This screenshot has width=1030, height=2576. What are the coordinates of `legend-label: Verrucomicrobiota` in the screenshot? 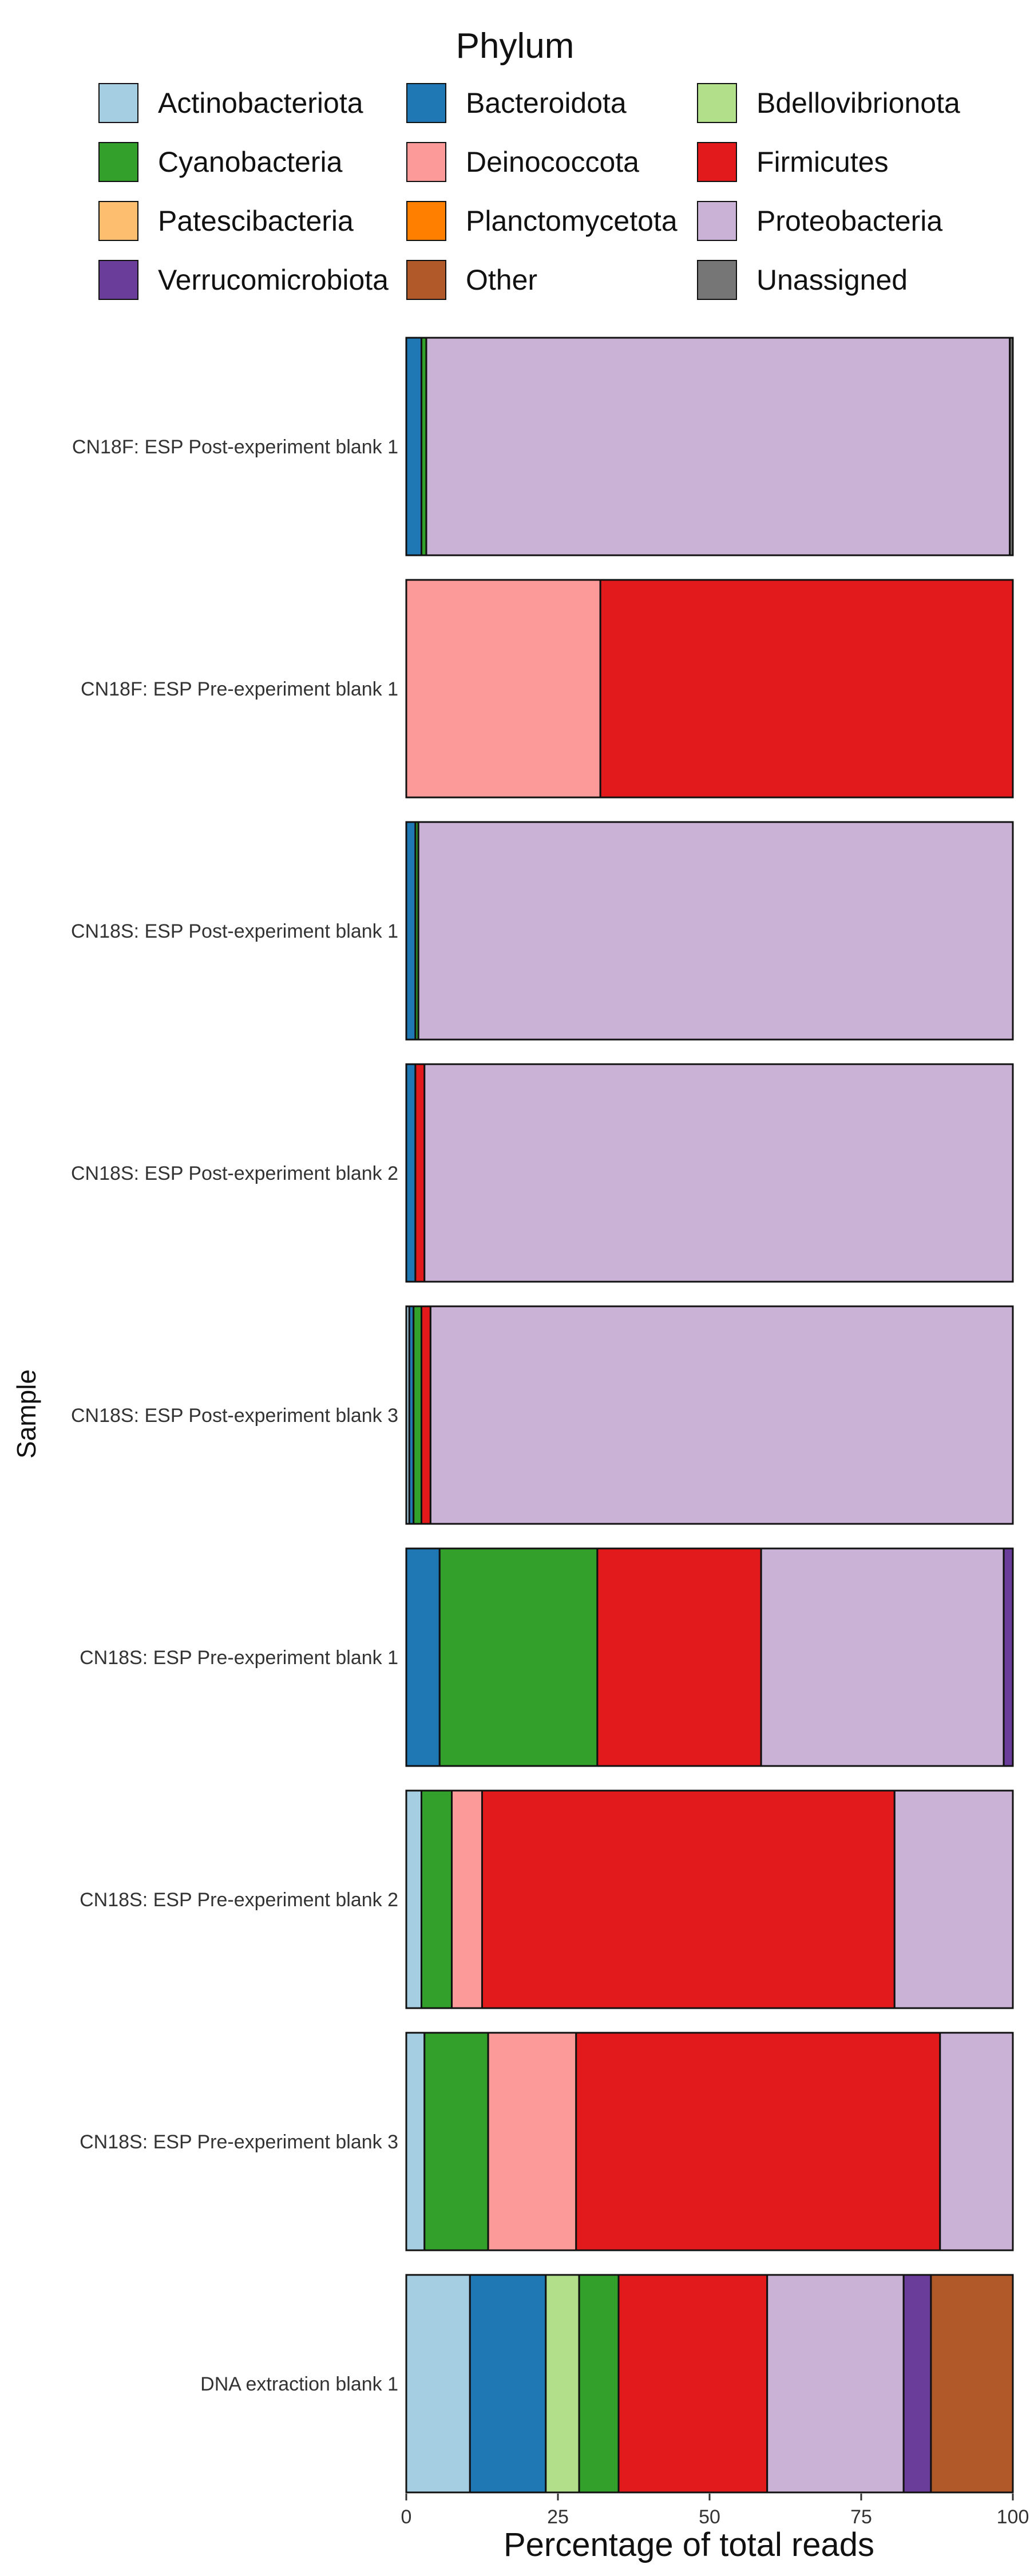 It's located at (273, 280).